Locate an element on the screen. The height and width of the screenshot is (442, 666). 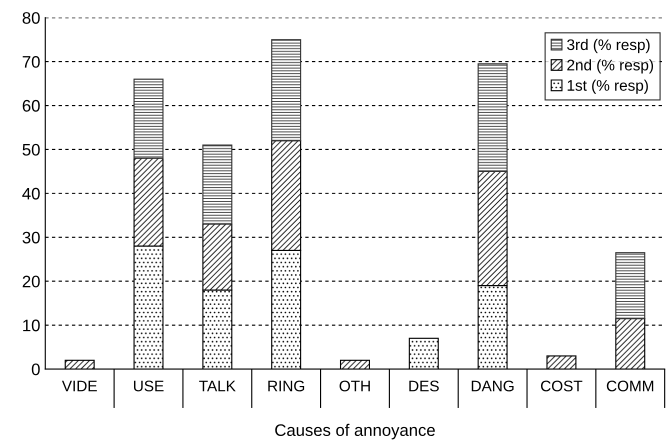
y-tick-label: 0 is located at coordinates (36, 369).